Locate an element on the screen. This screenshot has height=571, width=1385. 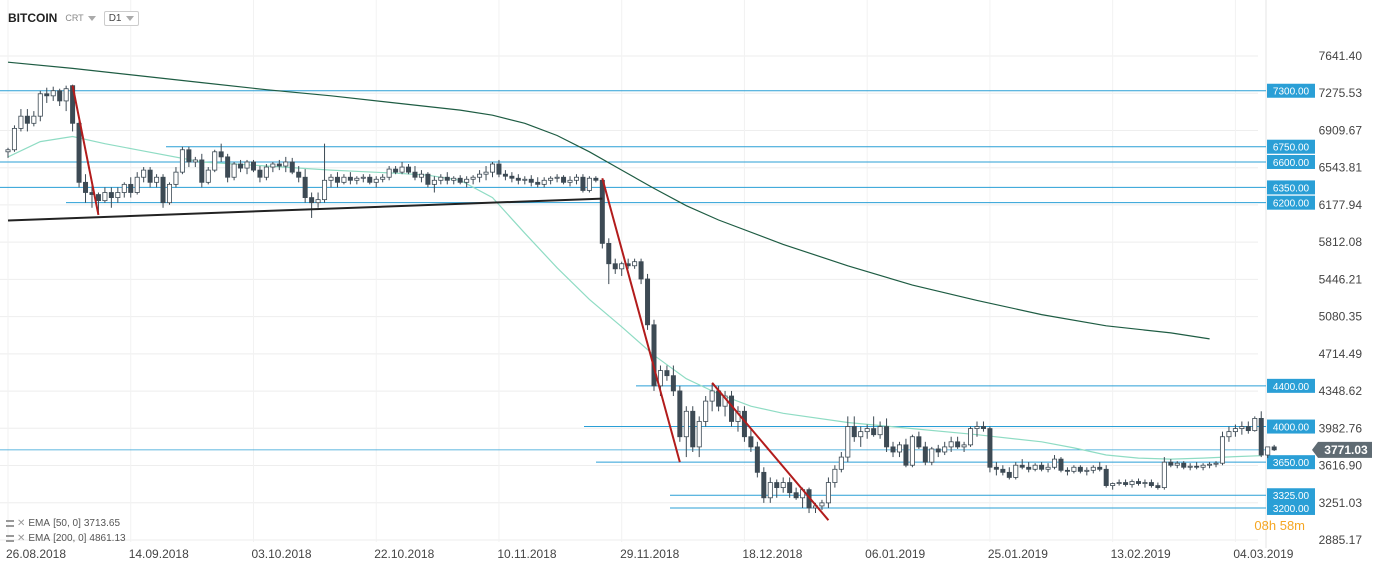
list-icon is located at coordinates (10, 538).